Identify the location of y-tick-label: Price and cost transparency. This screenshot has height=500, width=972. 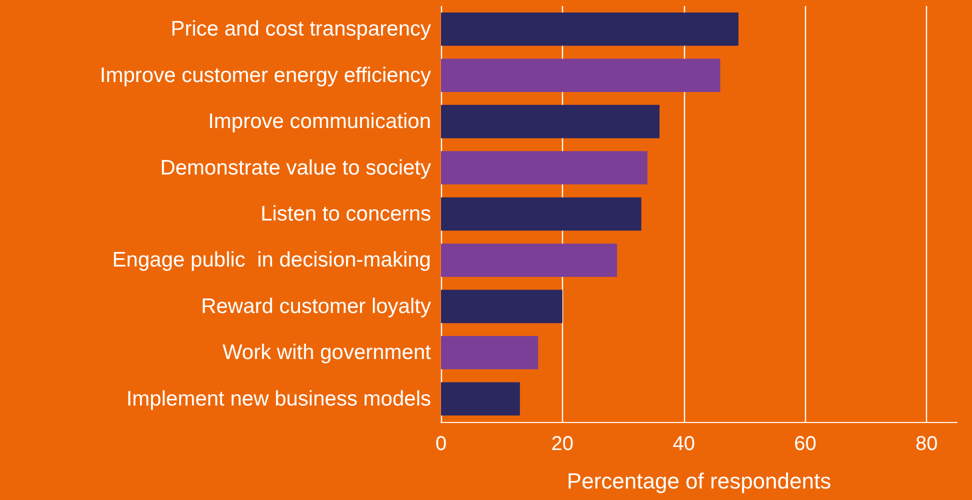
(301, 29).